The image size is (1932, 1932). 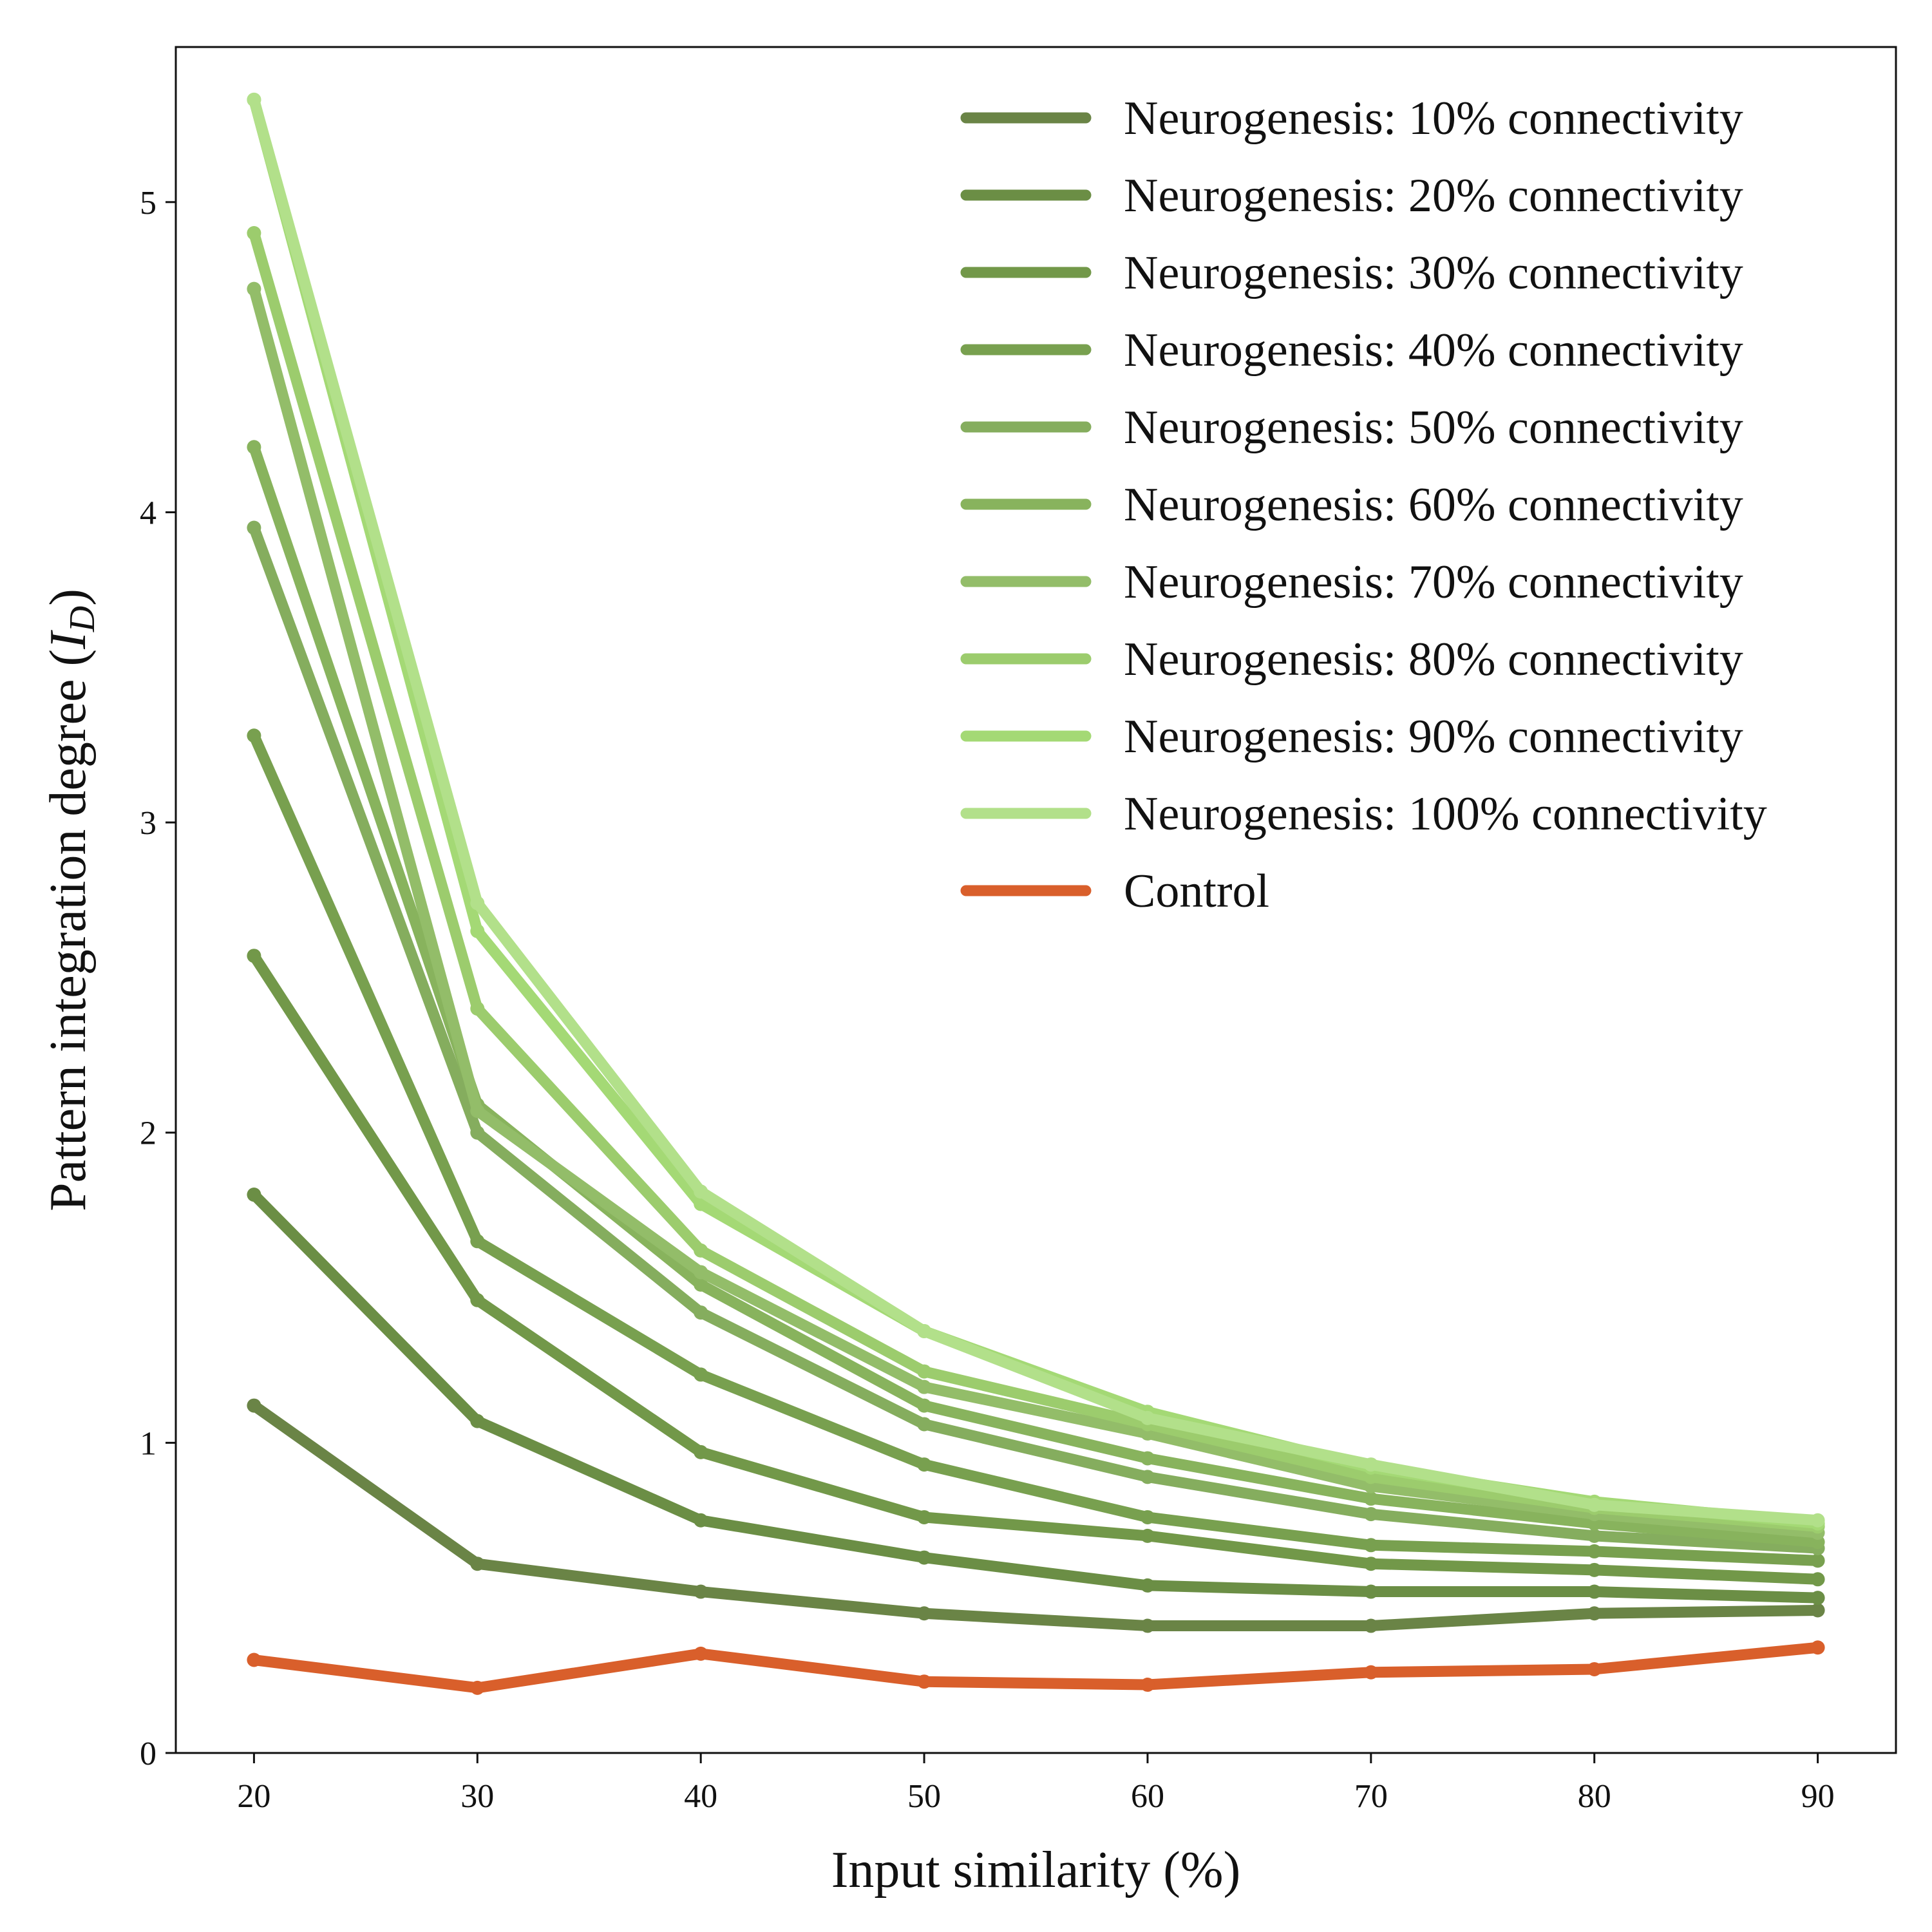 I want to click on legend-label: Neurogenesis: 60% connectivity, so click(x=1434, y=505).